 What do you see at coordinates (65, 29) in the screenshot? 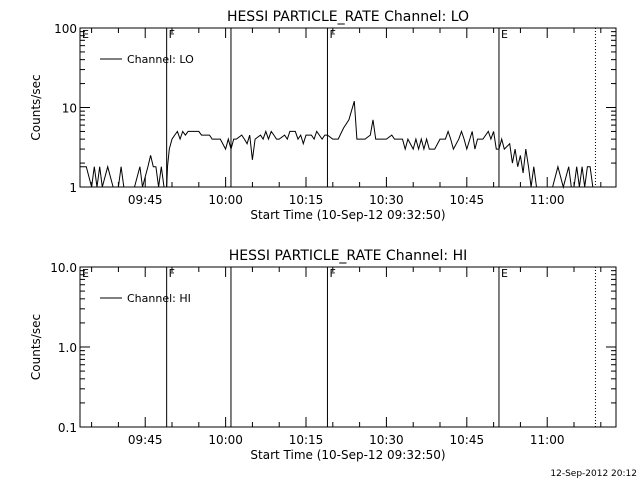
I see `y-tick-label: 100` at bounding box center [65, 29].